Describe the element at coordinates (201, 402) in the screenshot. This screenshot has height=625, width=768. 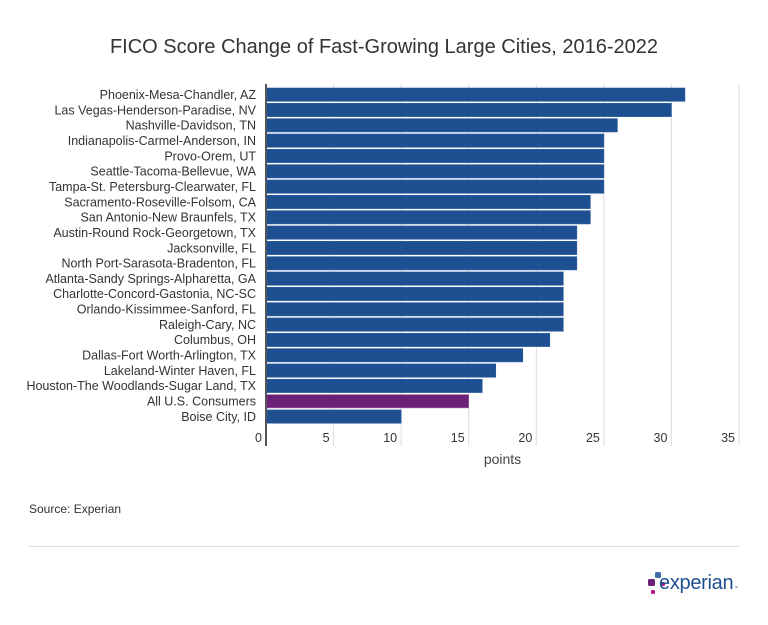
I see `y-category-label: All U.S. Consumers` at that location.